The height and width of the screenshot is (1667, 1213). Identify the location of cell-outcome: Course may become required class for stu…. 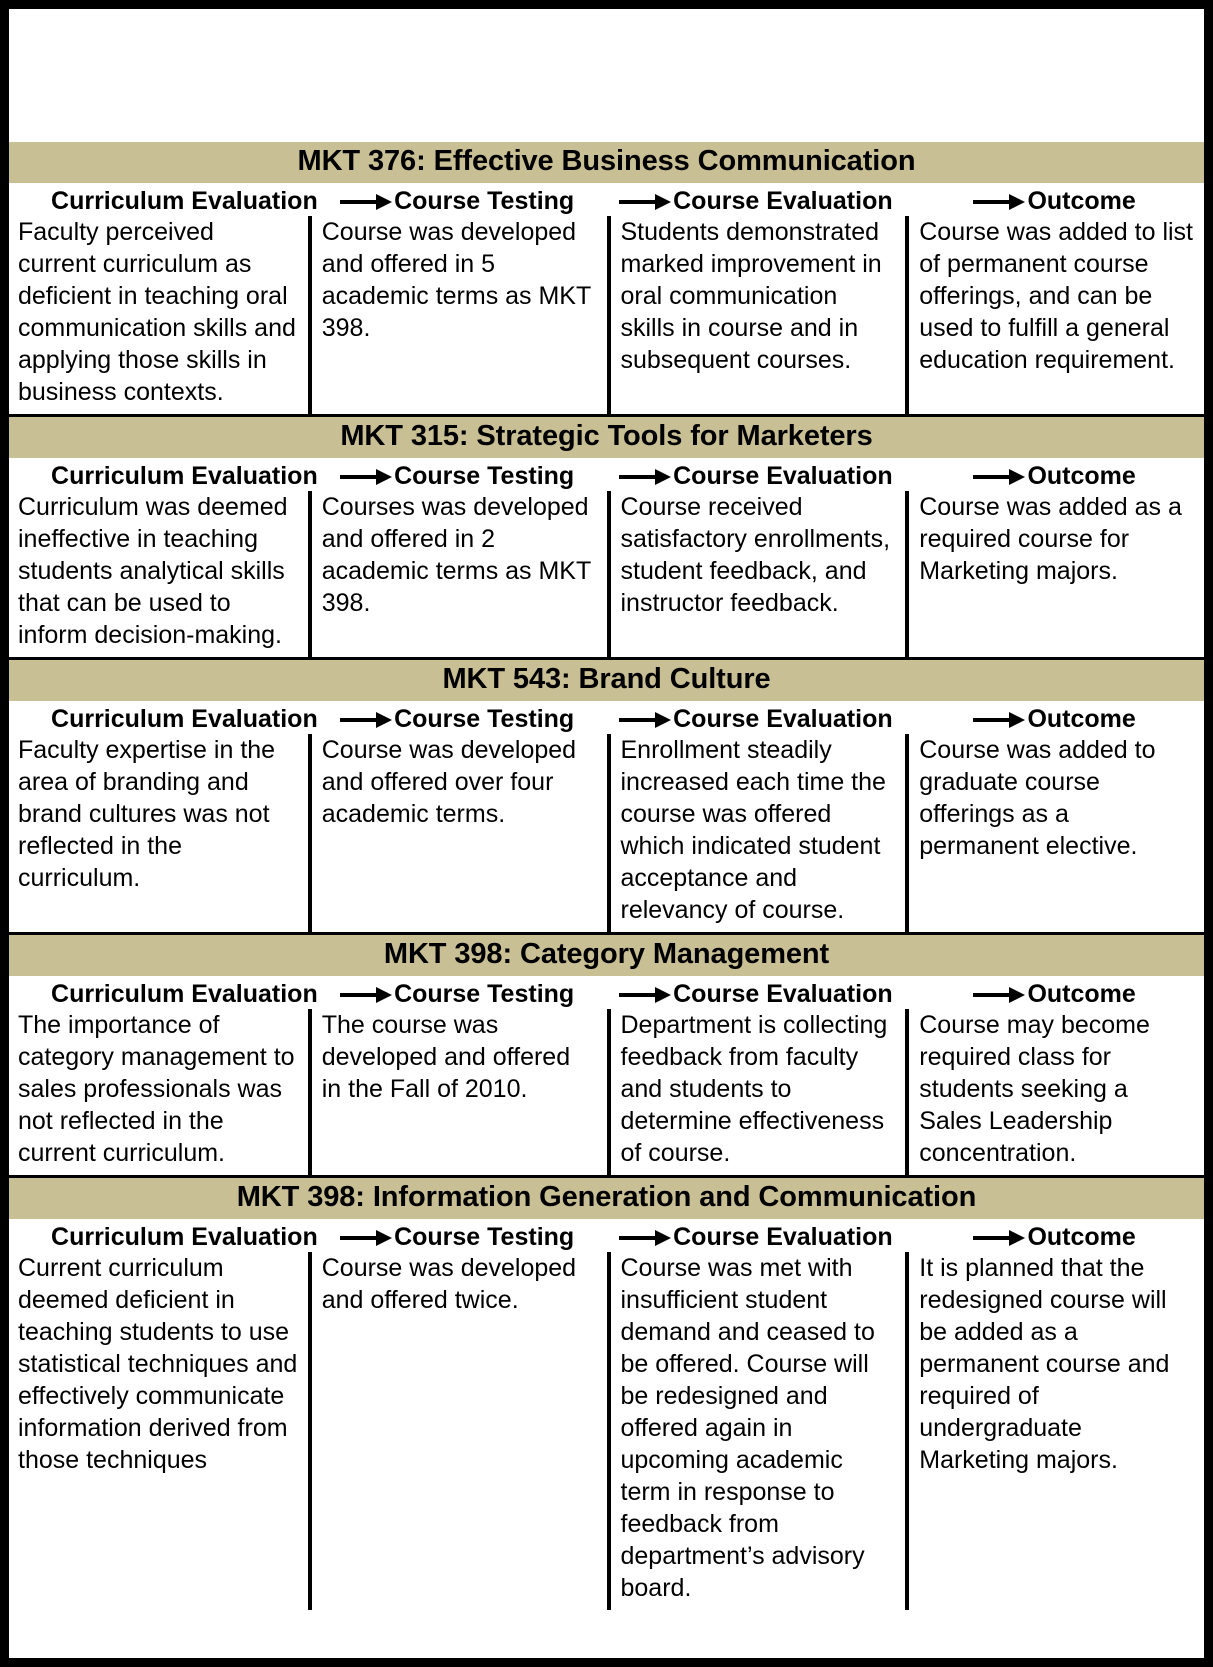
(1054, 1092).